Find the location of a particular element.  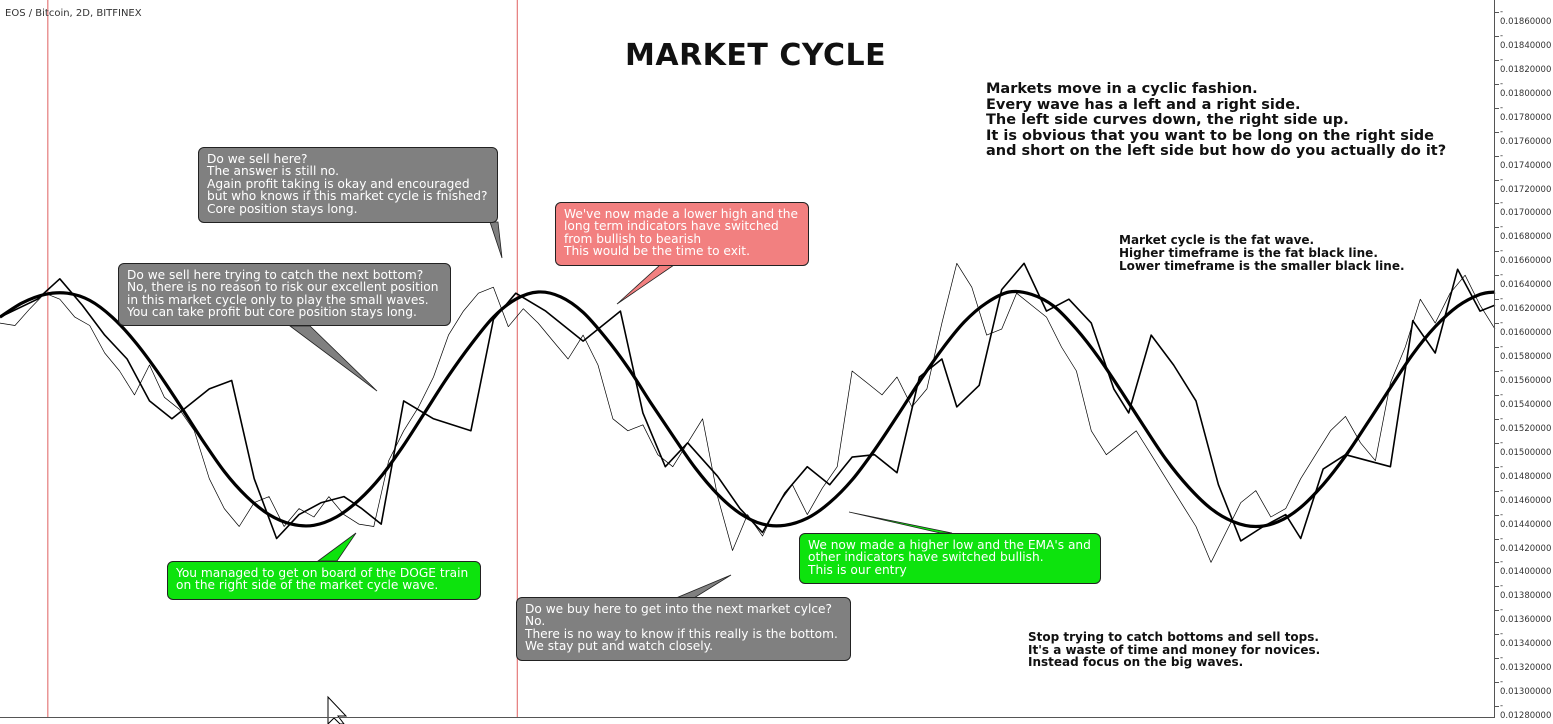

y-axis-tick-label: - 0.01300000 is located at coordinates (1526, 687).